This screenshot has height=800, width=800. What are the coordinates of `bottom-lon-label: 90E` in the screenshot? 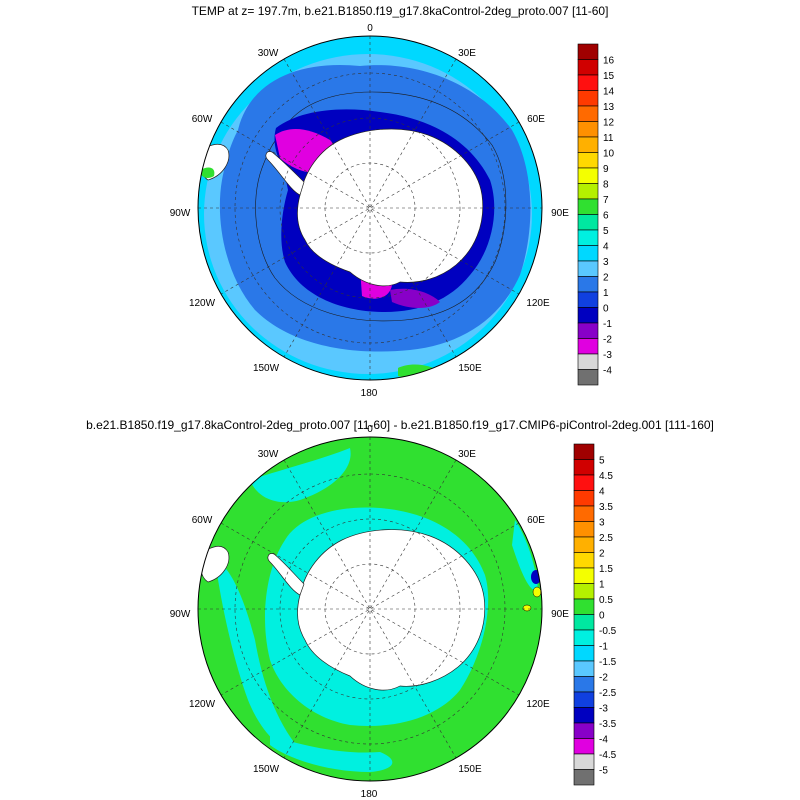 It's located at (560, 614).